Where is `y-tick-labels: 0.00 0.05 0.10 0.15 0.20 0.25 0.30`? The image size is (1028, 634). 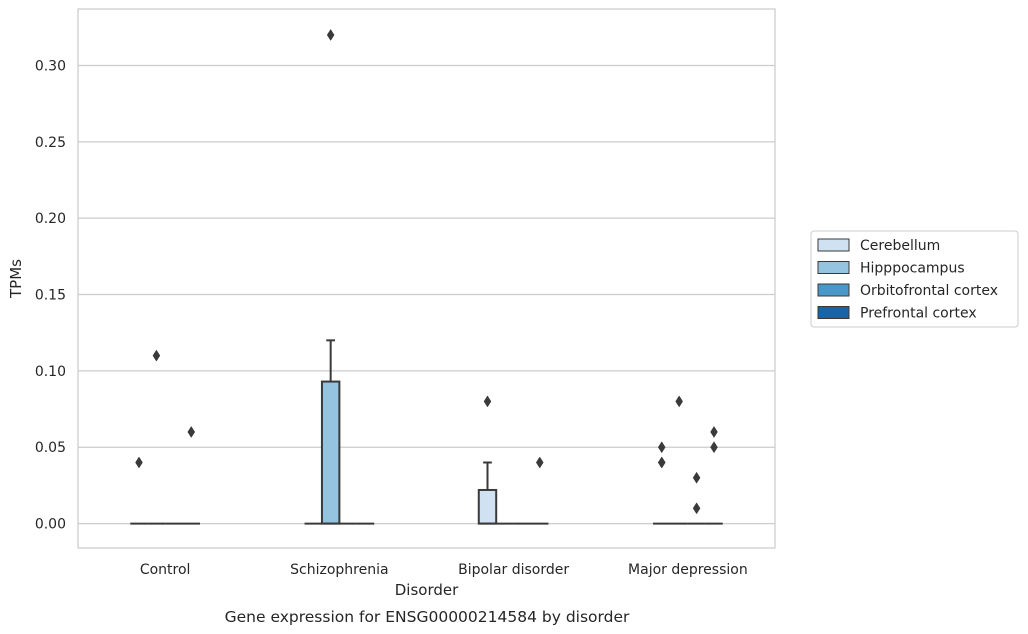 y-tick-labels: 0.00 0.05 0.10 0.15 0.20 0.25 0.30 is located at coordinates (50, 295).